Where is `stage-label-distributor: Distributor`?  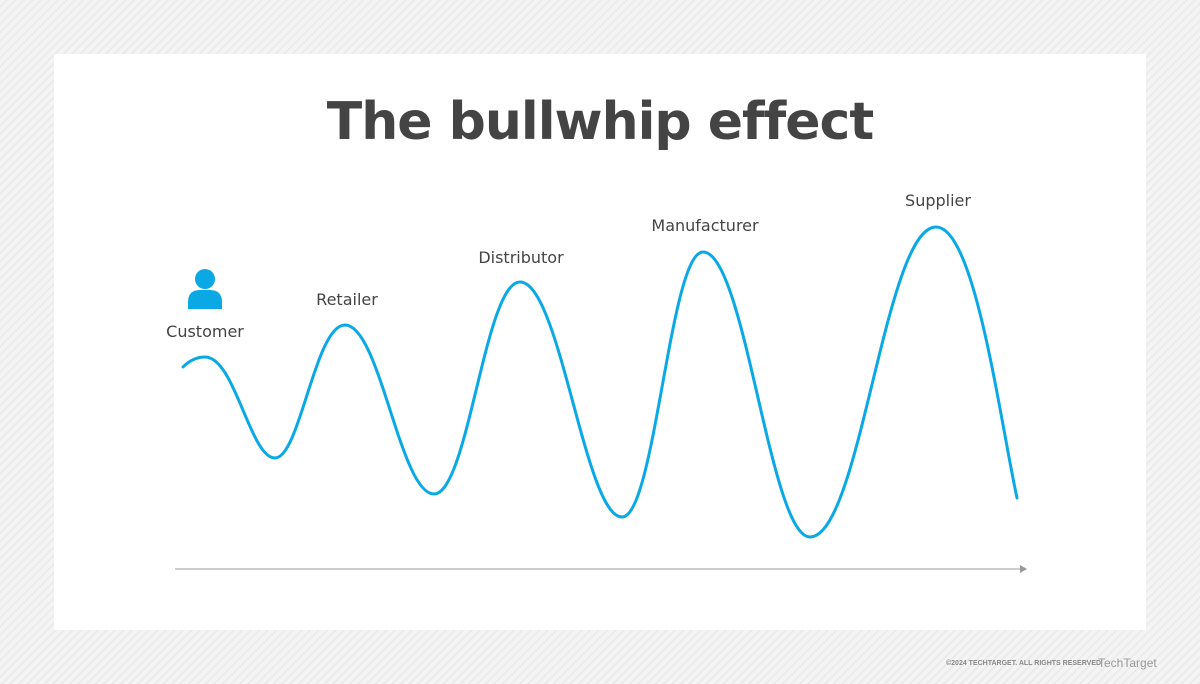
stage-label-distributor: Distributor is located at coordinates (521, 257).